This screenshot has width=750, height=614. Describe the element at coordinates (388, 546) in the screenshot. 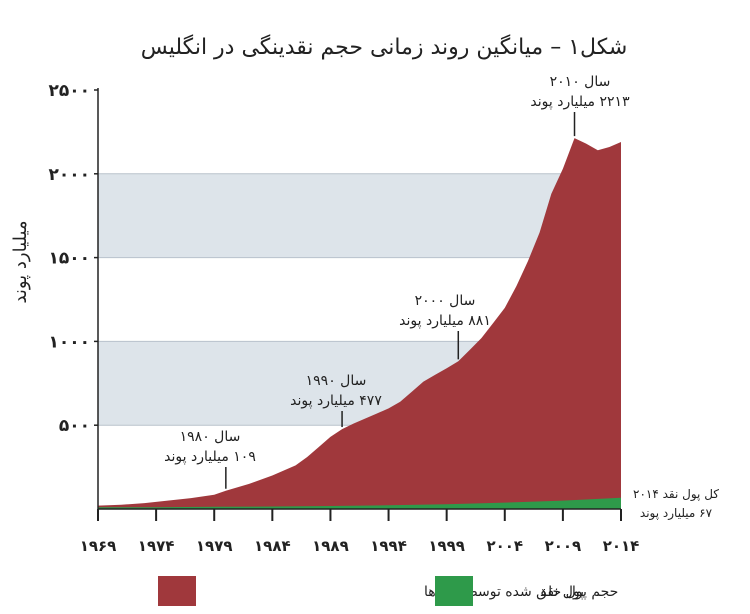

I see `x-tick-label: ۱۹۹۴` at that location.